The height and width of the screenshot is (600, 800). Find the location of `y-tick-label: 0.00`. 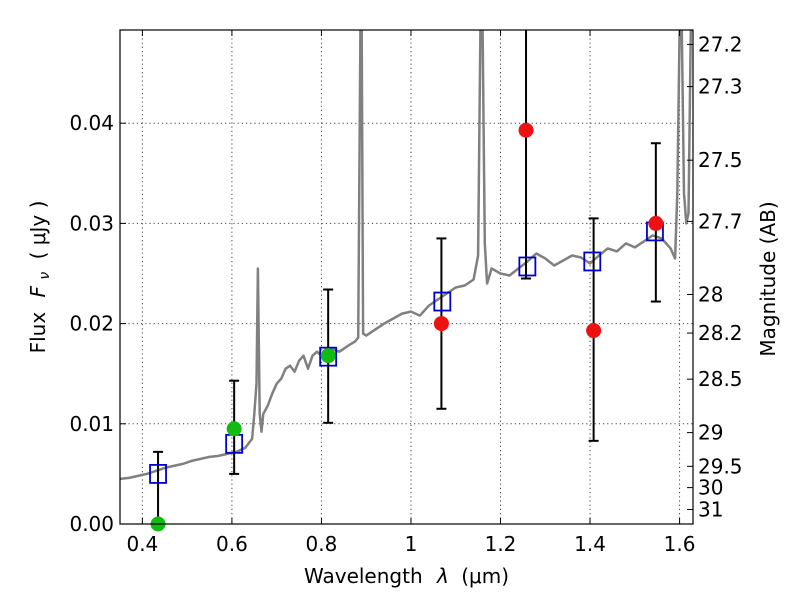

y-tick-label: 0.00 is located at coordinates (91, 524).